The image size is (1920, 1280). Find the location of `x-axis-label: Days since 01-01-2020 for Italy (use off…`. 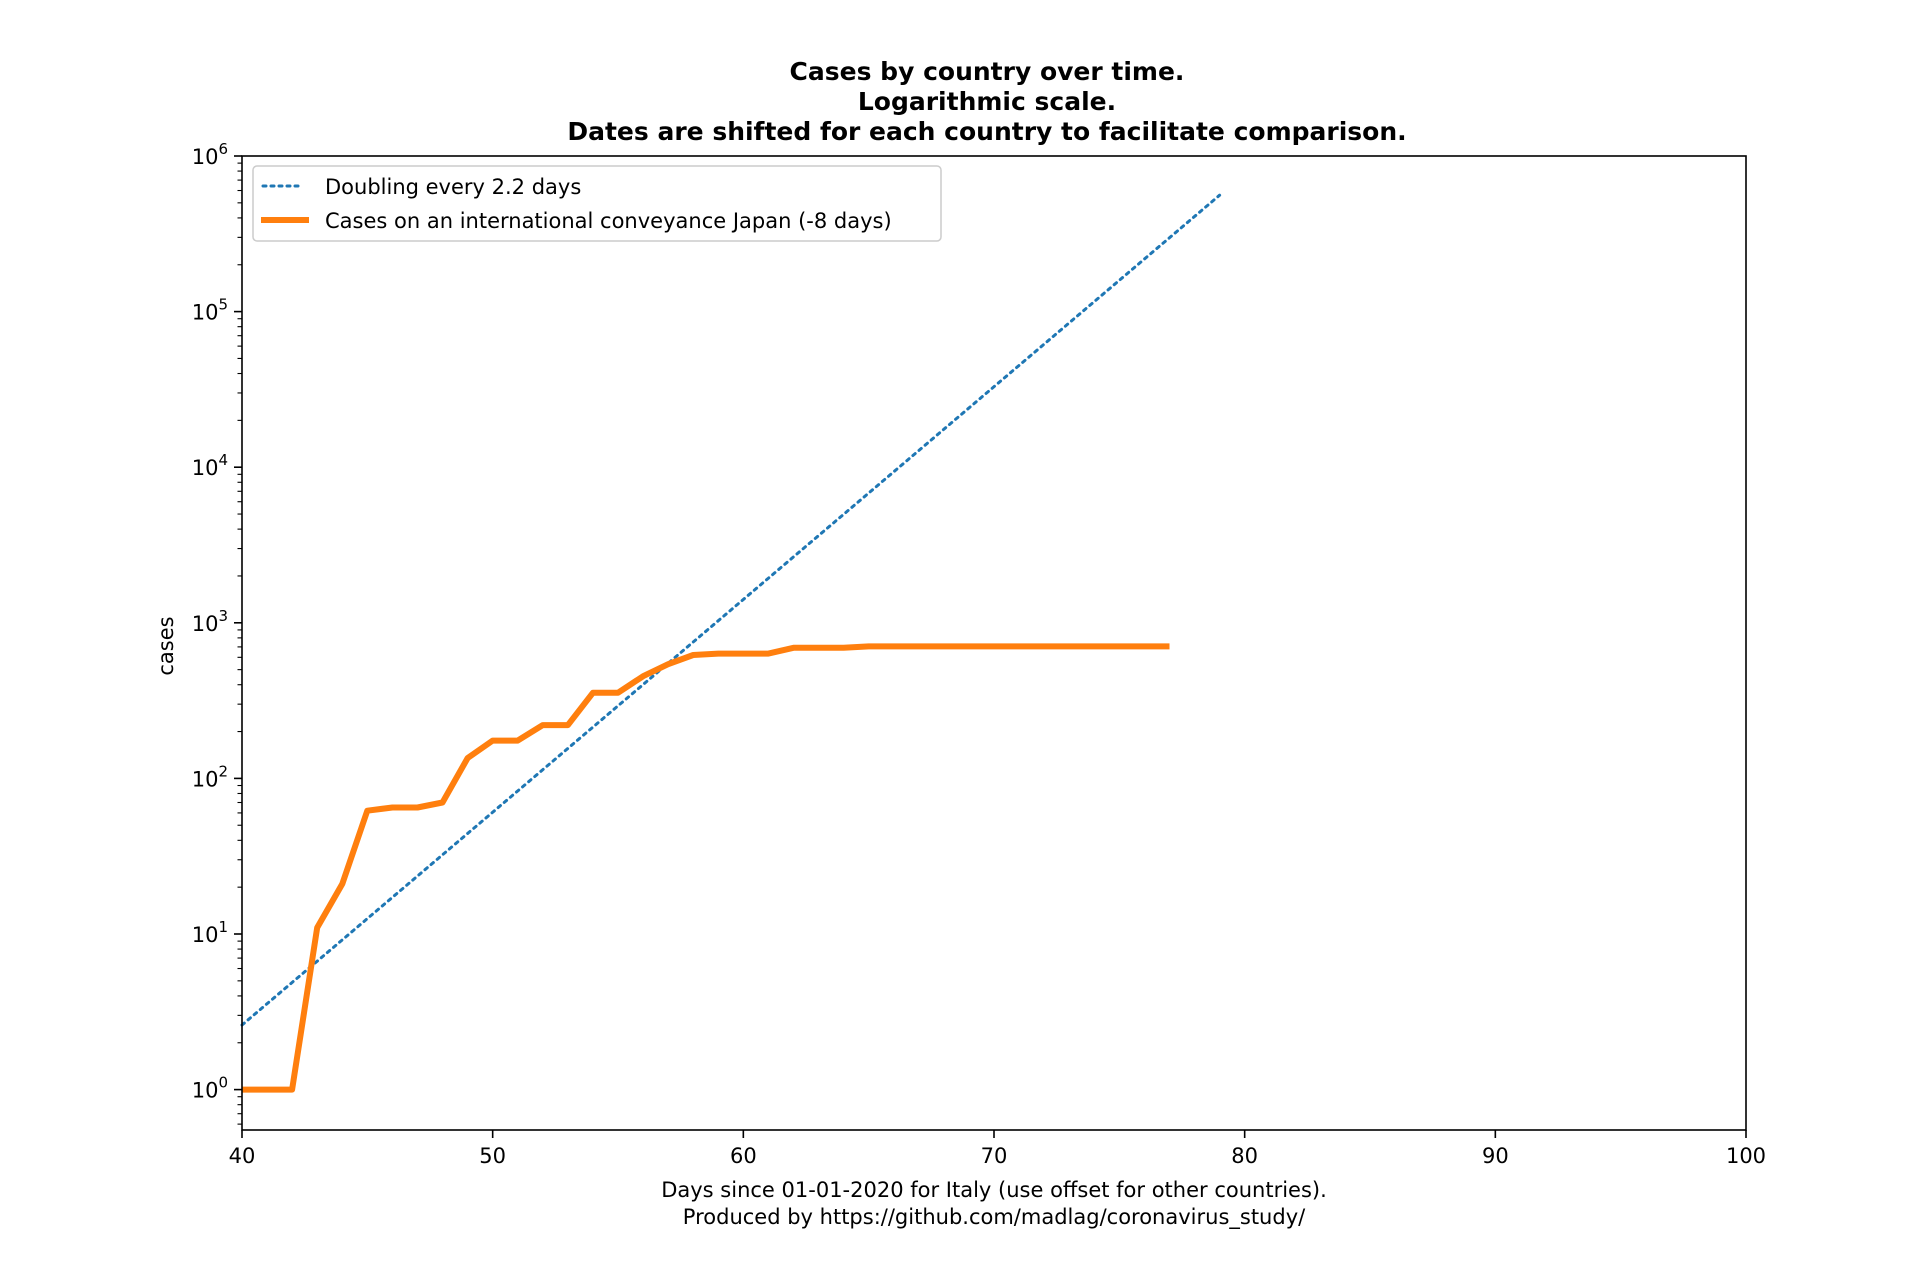

x-axis-label: Days since 01-01-2020 for Italy (use off… is located at coordinates (994, 1204).